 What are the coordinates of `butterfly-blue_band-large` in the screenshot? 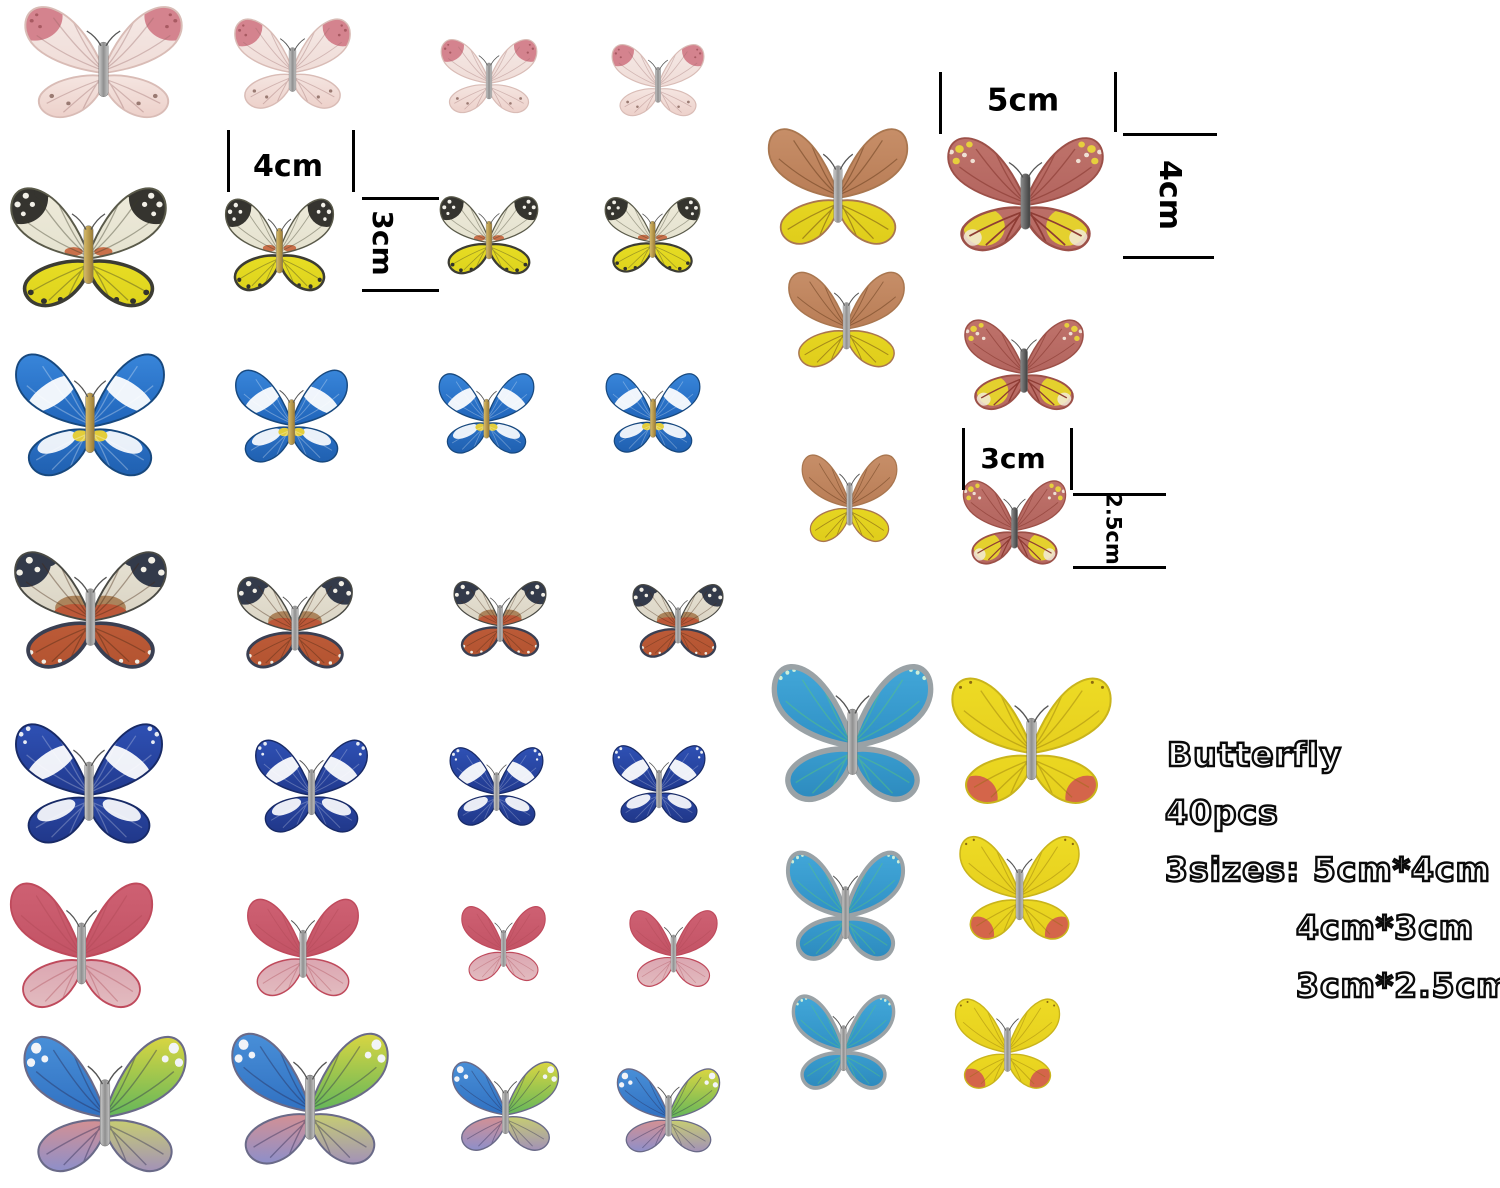 It's located at (90, 415).